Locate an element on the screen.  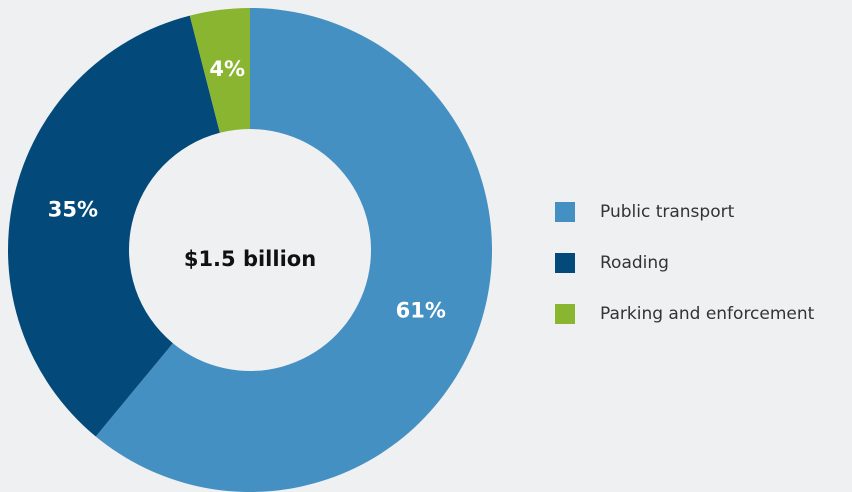
slice is located at coordinates (219, 70).